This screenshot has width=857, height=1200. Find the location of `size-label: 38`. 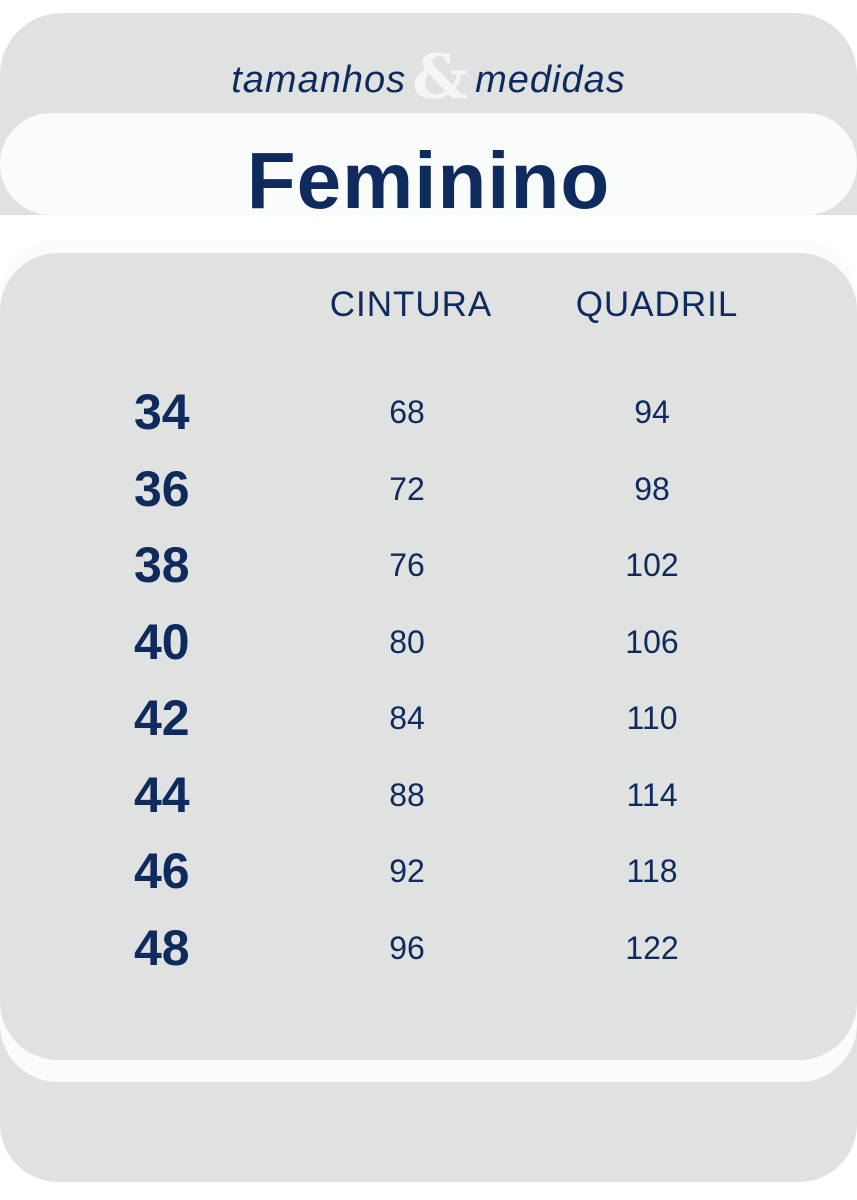

size-label: 38 is located at coordinates (162, 565).